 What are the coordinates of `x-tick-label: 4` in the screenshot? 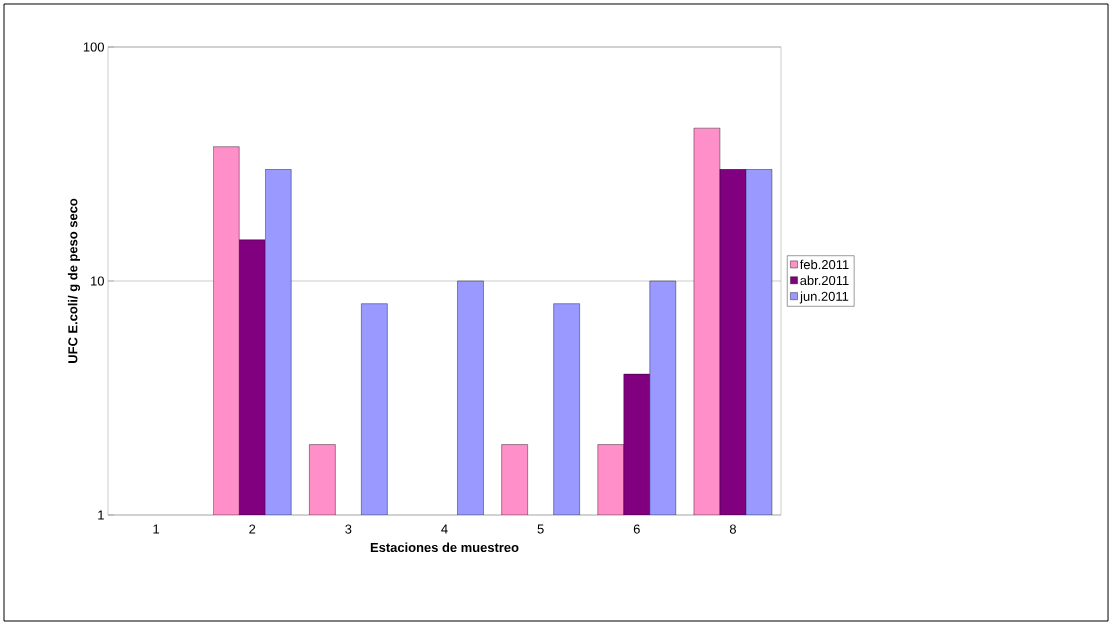 It's located at (444, 529).